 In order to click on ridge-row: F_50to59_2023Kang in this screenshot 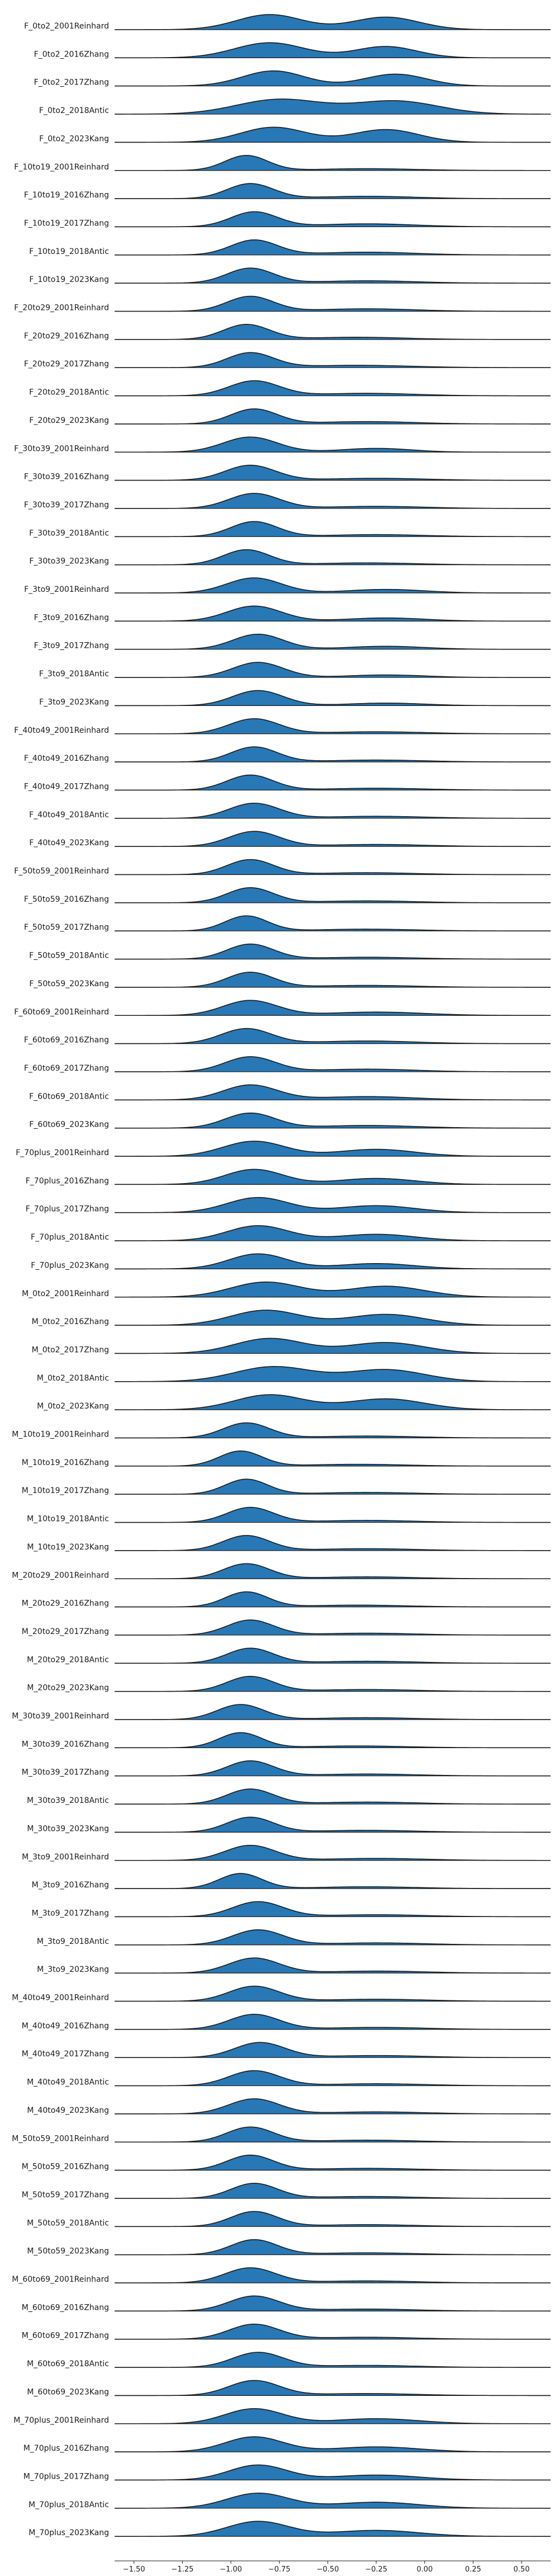, I will do `click(290, 980)`.